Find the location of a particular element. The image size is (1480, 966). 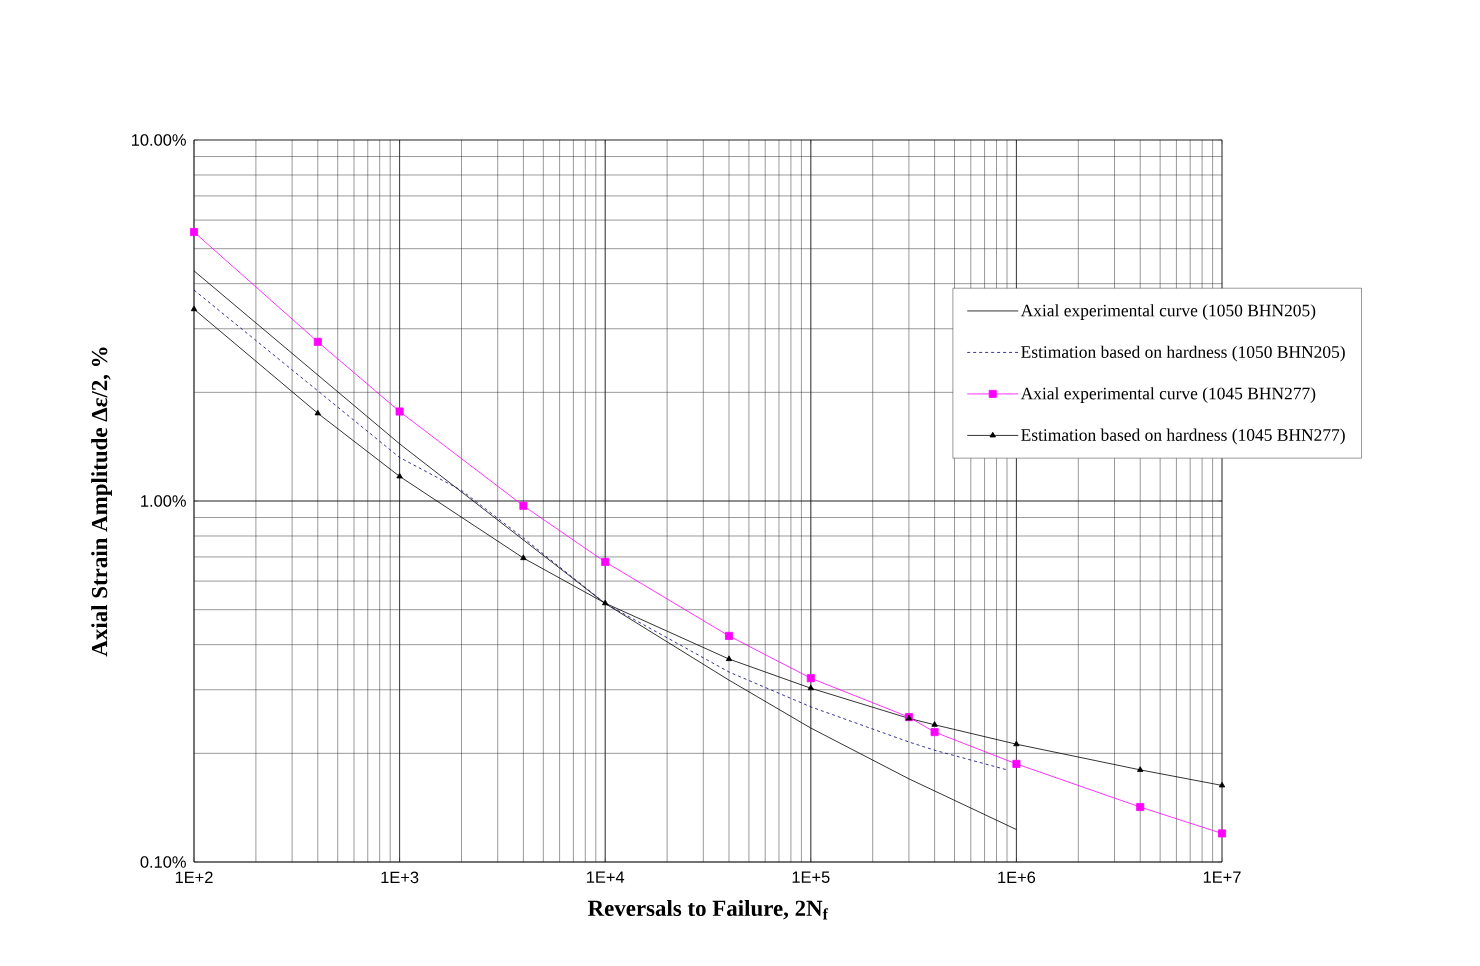

x-tick-label: 1E+4 is located at coordinates (606, 877).